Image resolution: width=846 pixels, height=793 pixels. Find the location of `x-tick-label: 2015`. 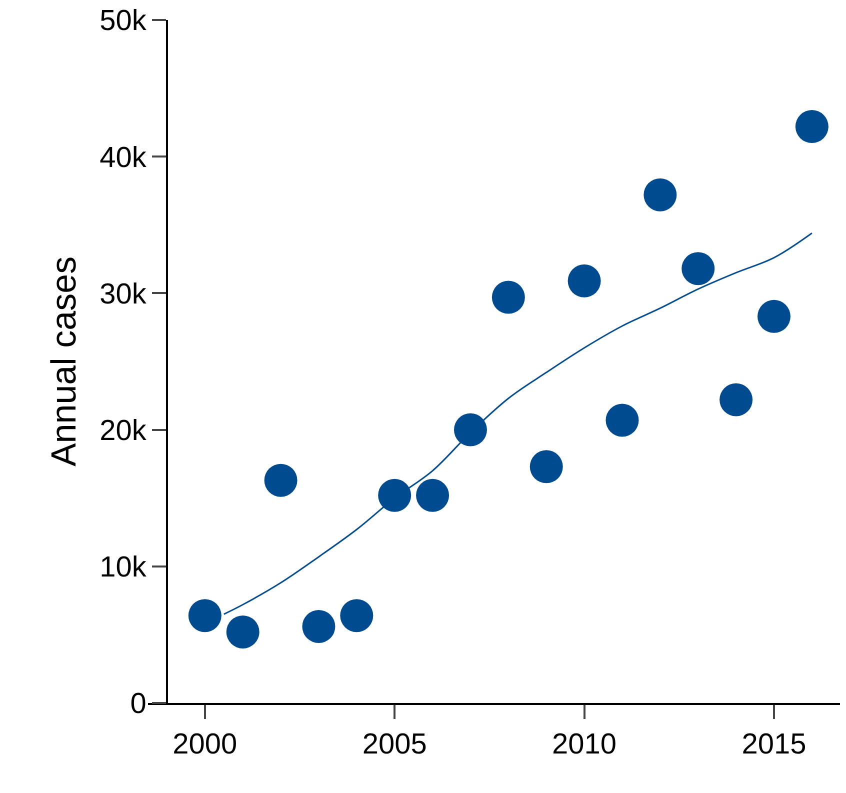

x-tick-label: 2015 is located at coordinates (774, 744).